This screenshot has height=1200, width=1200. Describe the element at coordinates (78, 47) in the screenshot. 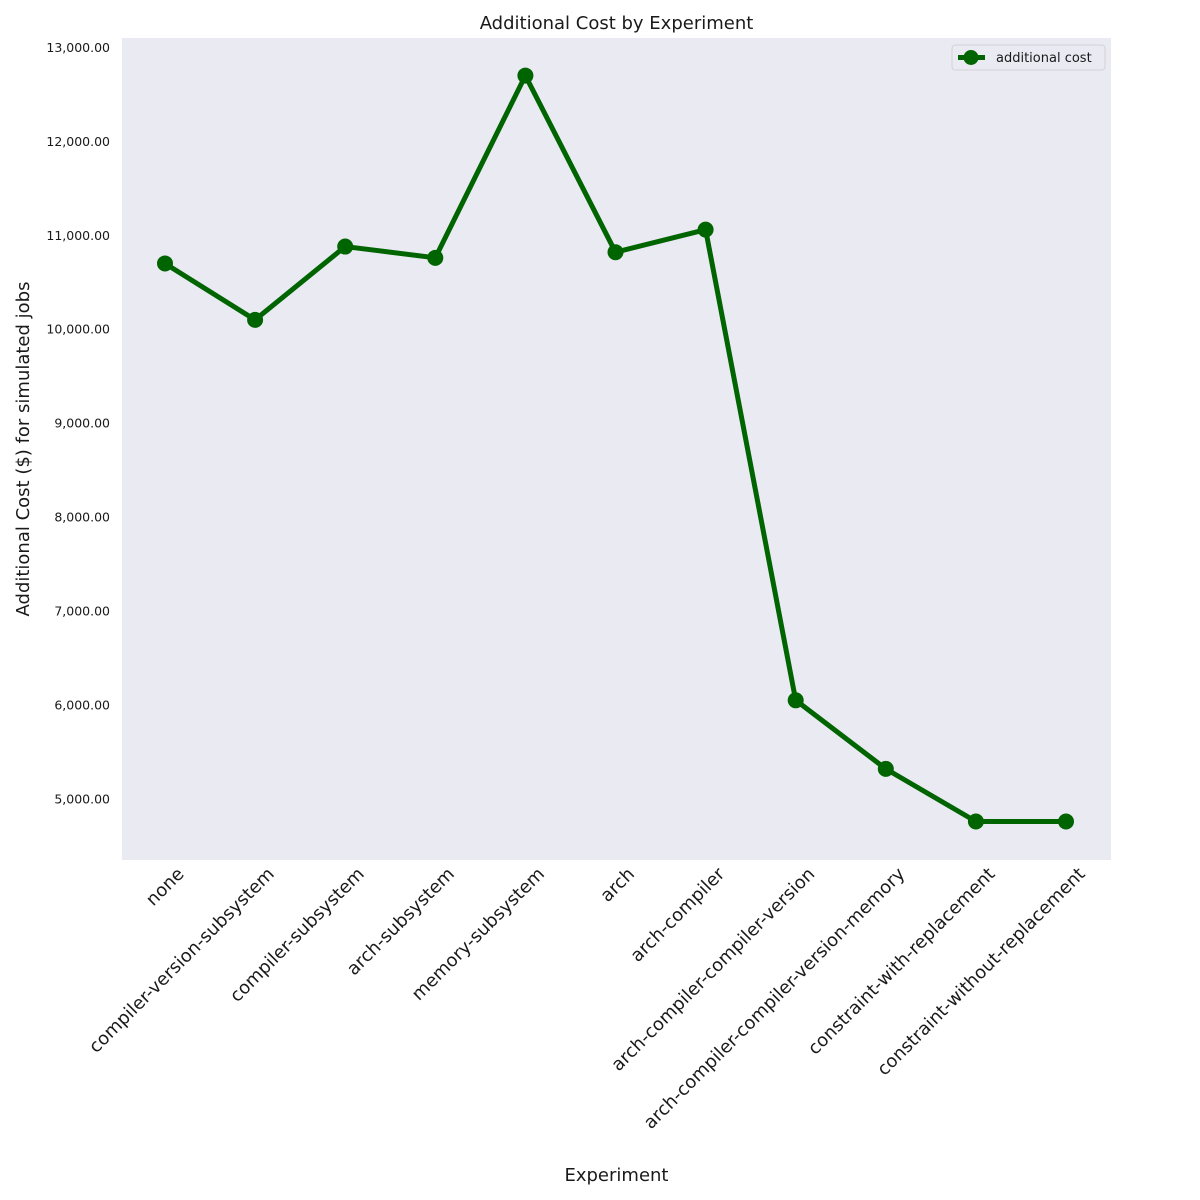

I see `y-tick-label: 13,000.00` at that location.